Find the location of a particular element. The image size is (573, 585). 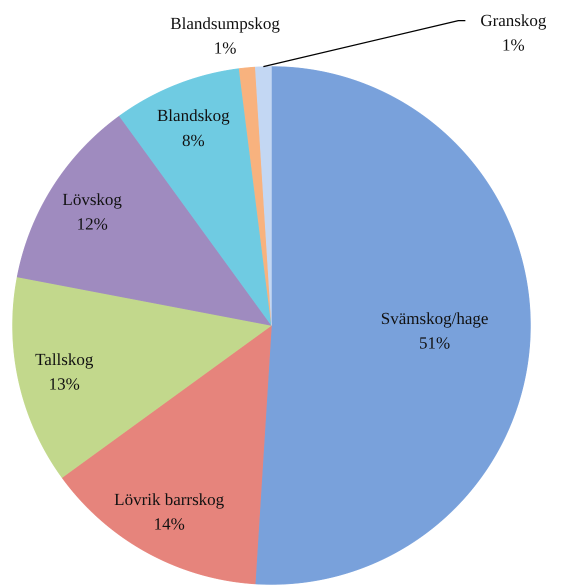

slice-label: Blandsumpskog is located at coordinates (225, 23).